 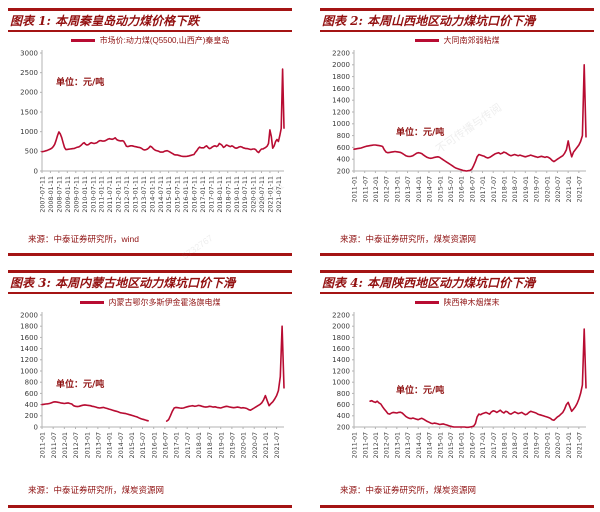 I want to click on x-tick-label: 2020-01-11, so click(x=254, y=194).